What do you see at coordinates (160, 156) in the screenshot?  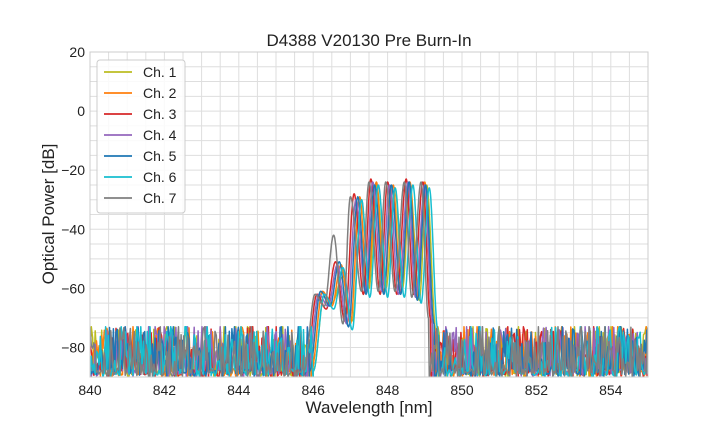 I see `legend-label: Ch. 5` at bounding box center [160, 156].